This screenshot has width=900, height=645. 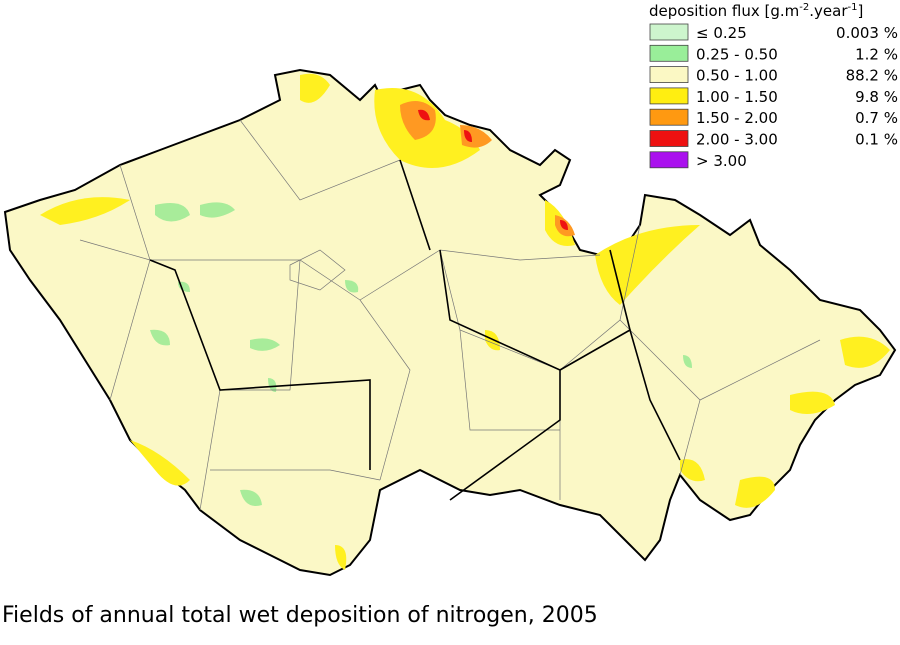 What do you see at coordinates (737, 140) in the screenshot?
I see `legend-label: 2.00 - 3.00` at bounding box center [737, 140].